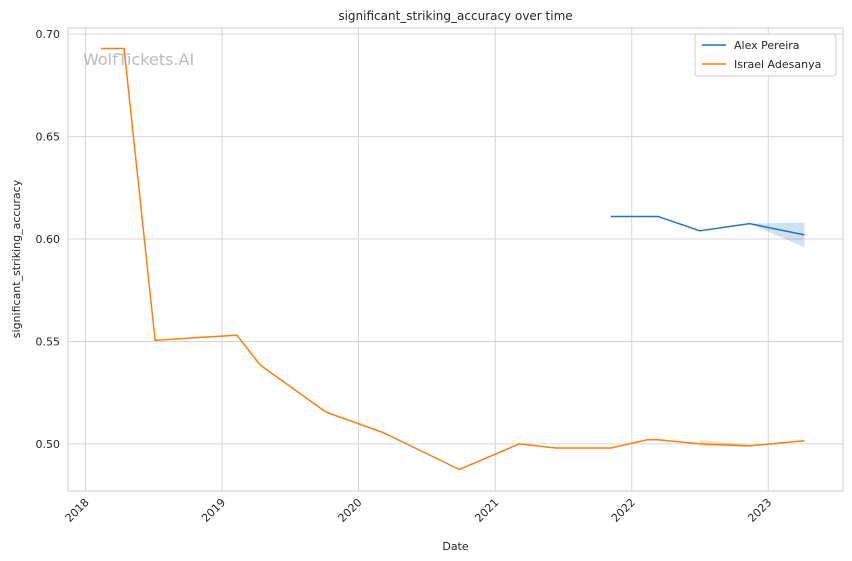  I want to click on legend-label: Alex Pereira, so click(767, 45).